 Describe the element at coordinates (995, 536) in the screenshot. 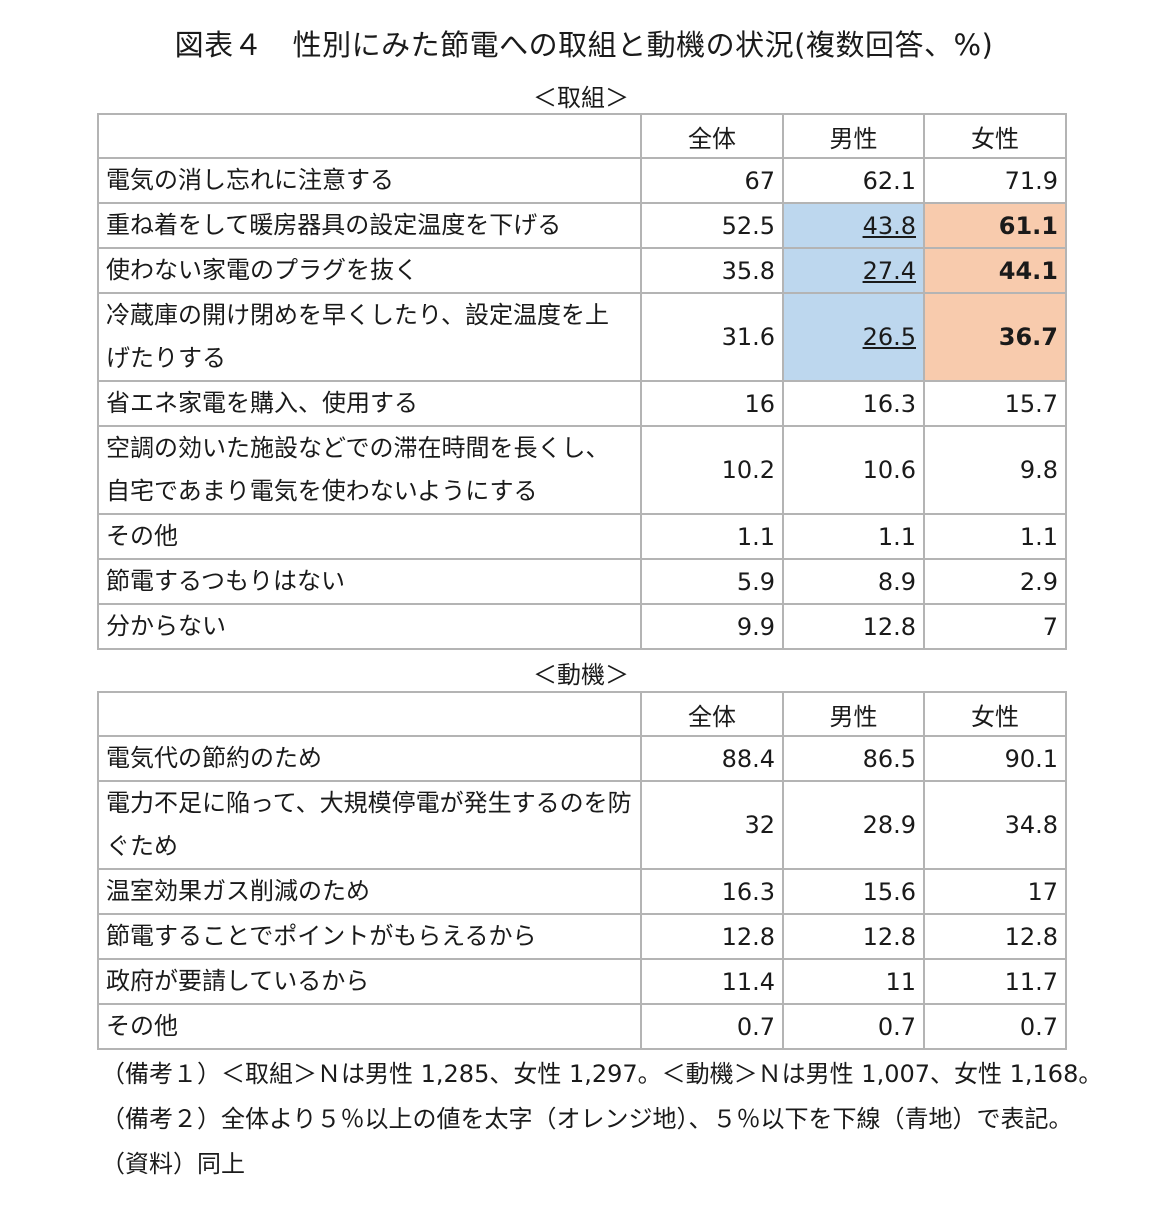

I see `cell-female: 1.1` at that location.